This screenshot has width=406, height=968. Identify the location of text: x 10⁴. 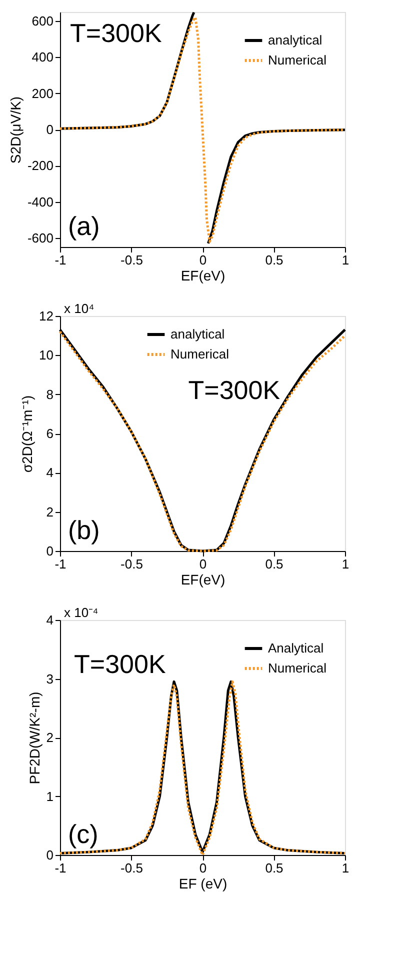
(79, 308).